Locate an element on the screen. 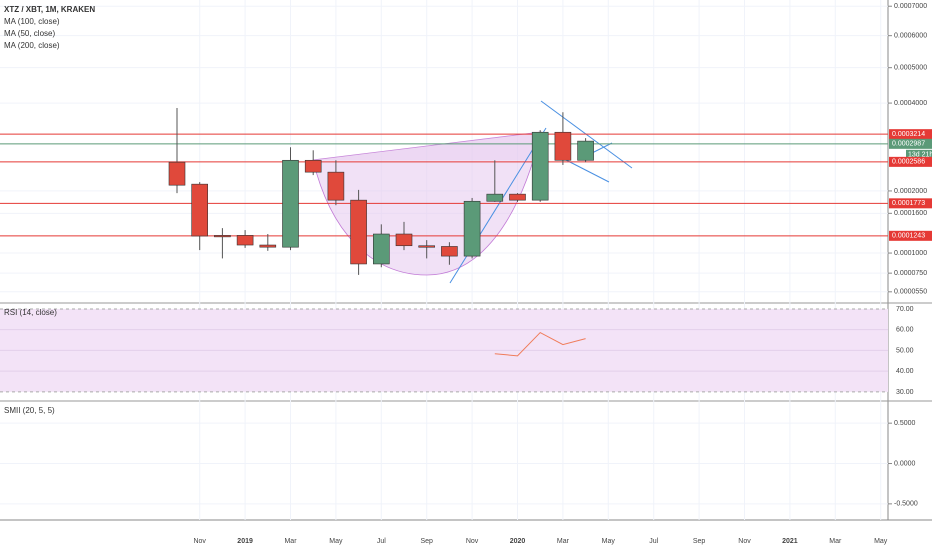 This screenshot has width=932, height=550. y-tick-label: 0.0000750 is located at coordinates (910, 273).